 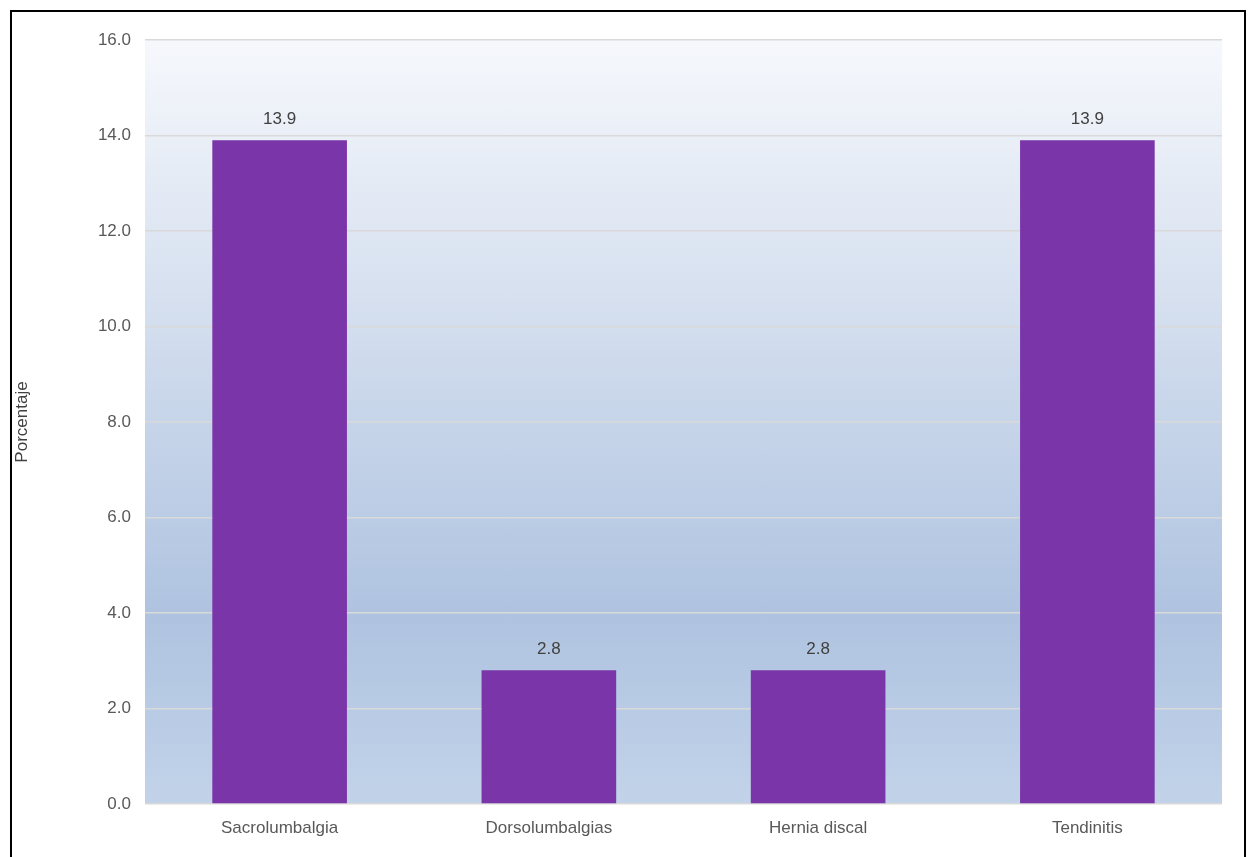 I want to click on x-tick-label: Tendinitis, so click(x=1087, y=827).